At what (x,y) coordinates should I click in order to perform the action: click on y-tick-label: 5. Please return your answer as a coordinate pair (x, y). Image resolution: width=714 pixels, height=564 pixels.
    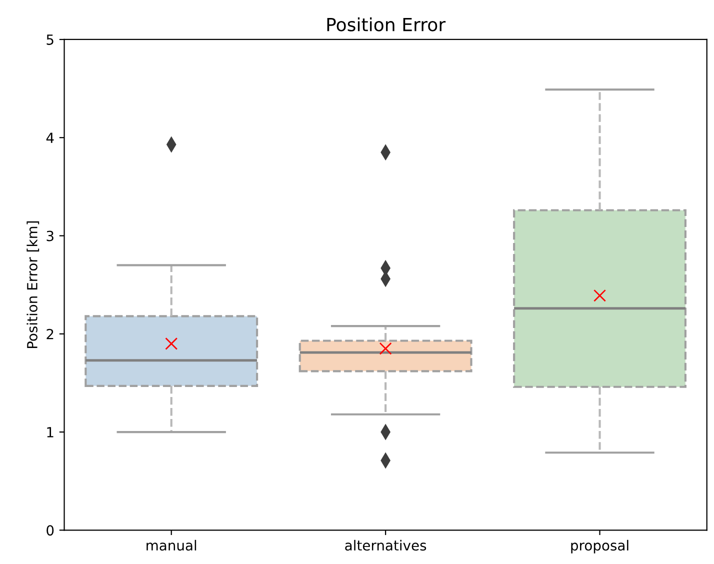
    Looking at the image, I should click on (50, 39).